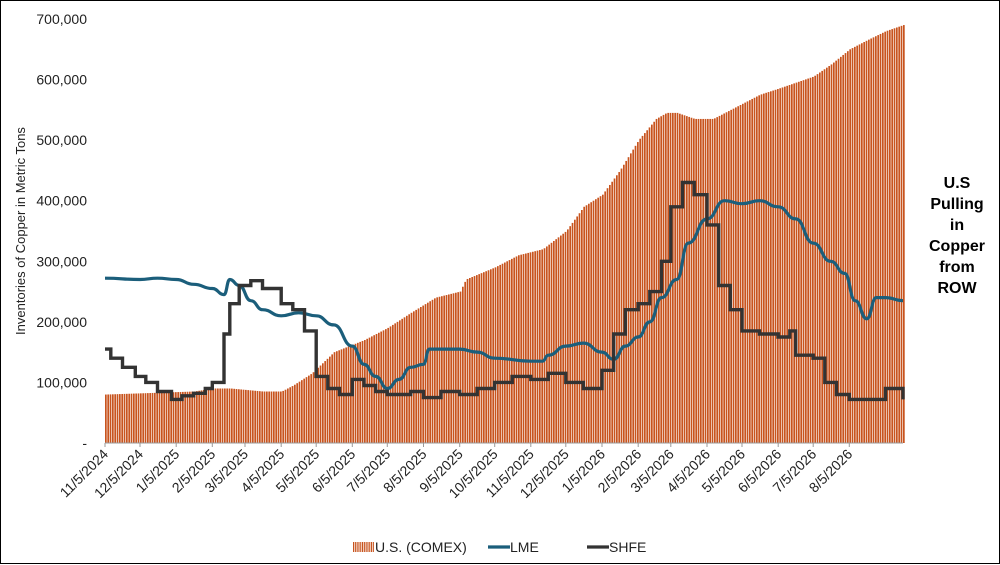 This screenshot has width=1000, height=565. Describe the element at coordinates (20, 231) in the screenshot. I see `y-axis-title: Inventories of Copper in Metric Tons` at that location.